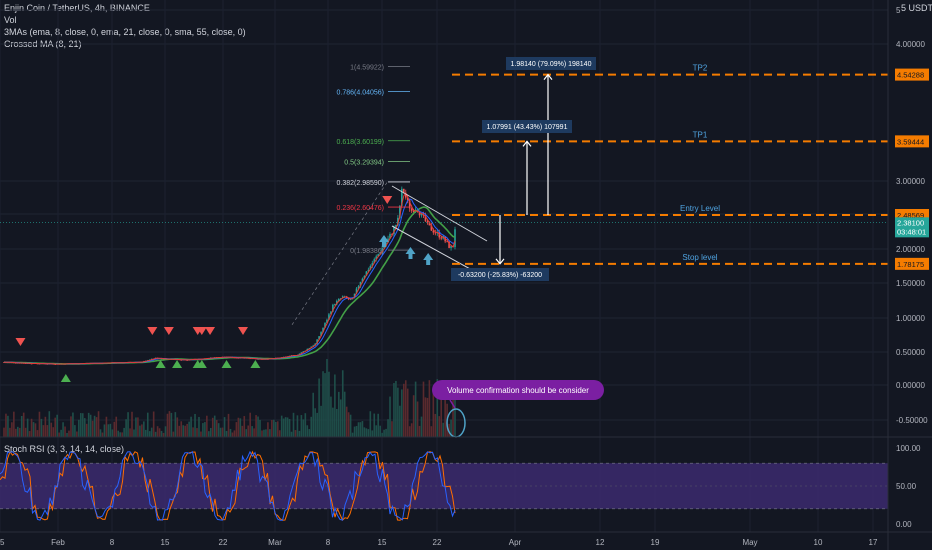 This screenshot has width=932, height=550. What do you see at coordinates (908, 448) in the screenshot?
I see `rsi-tick-label: 100.00` at bounding box center [908, 448].